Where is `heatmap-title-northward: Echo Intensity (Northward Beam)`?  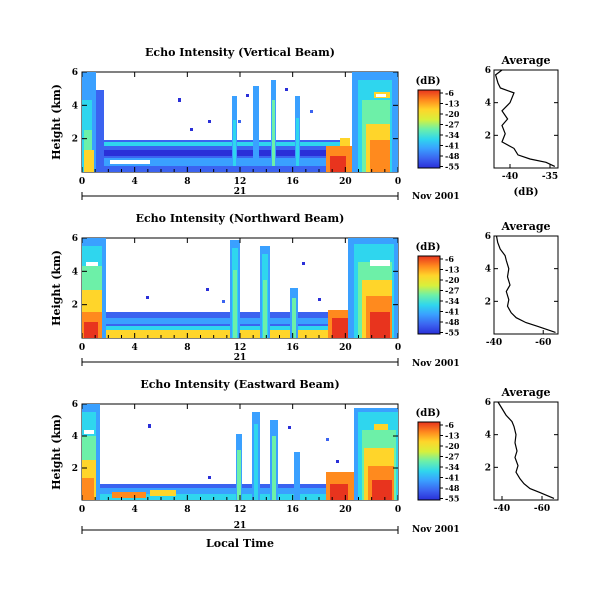
heatmap-title-northward: Echo Intensity (Northward Beam) is located at coordinates (240, 218).